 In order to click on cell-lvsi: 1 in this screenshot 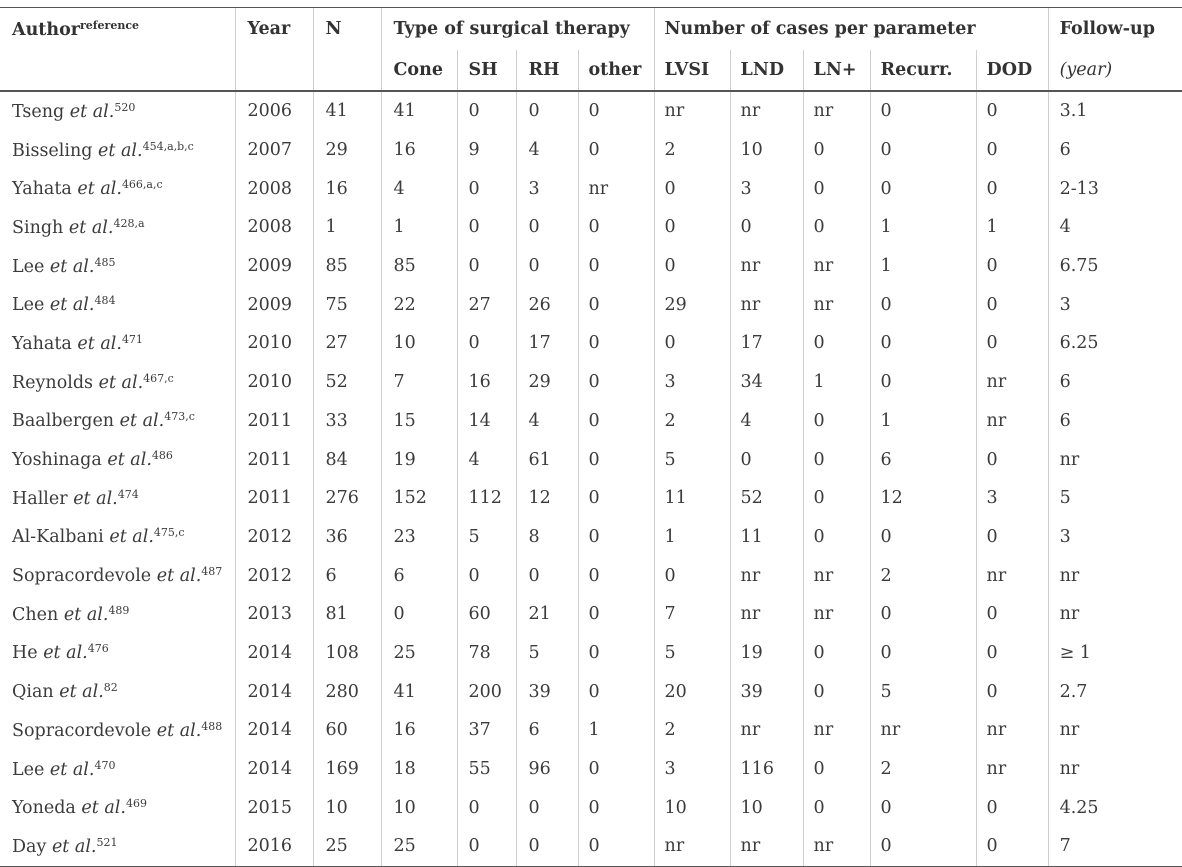, I will do `click(692, 537)`.